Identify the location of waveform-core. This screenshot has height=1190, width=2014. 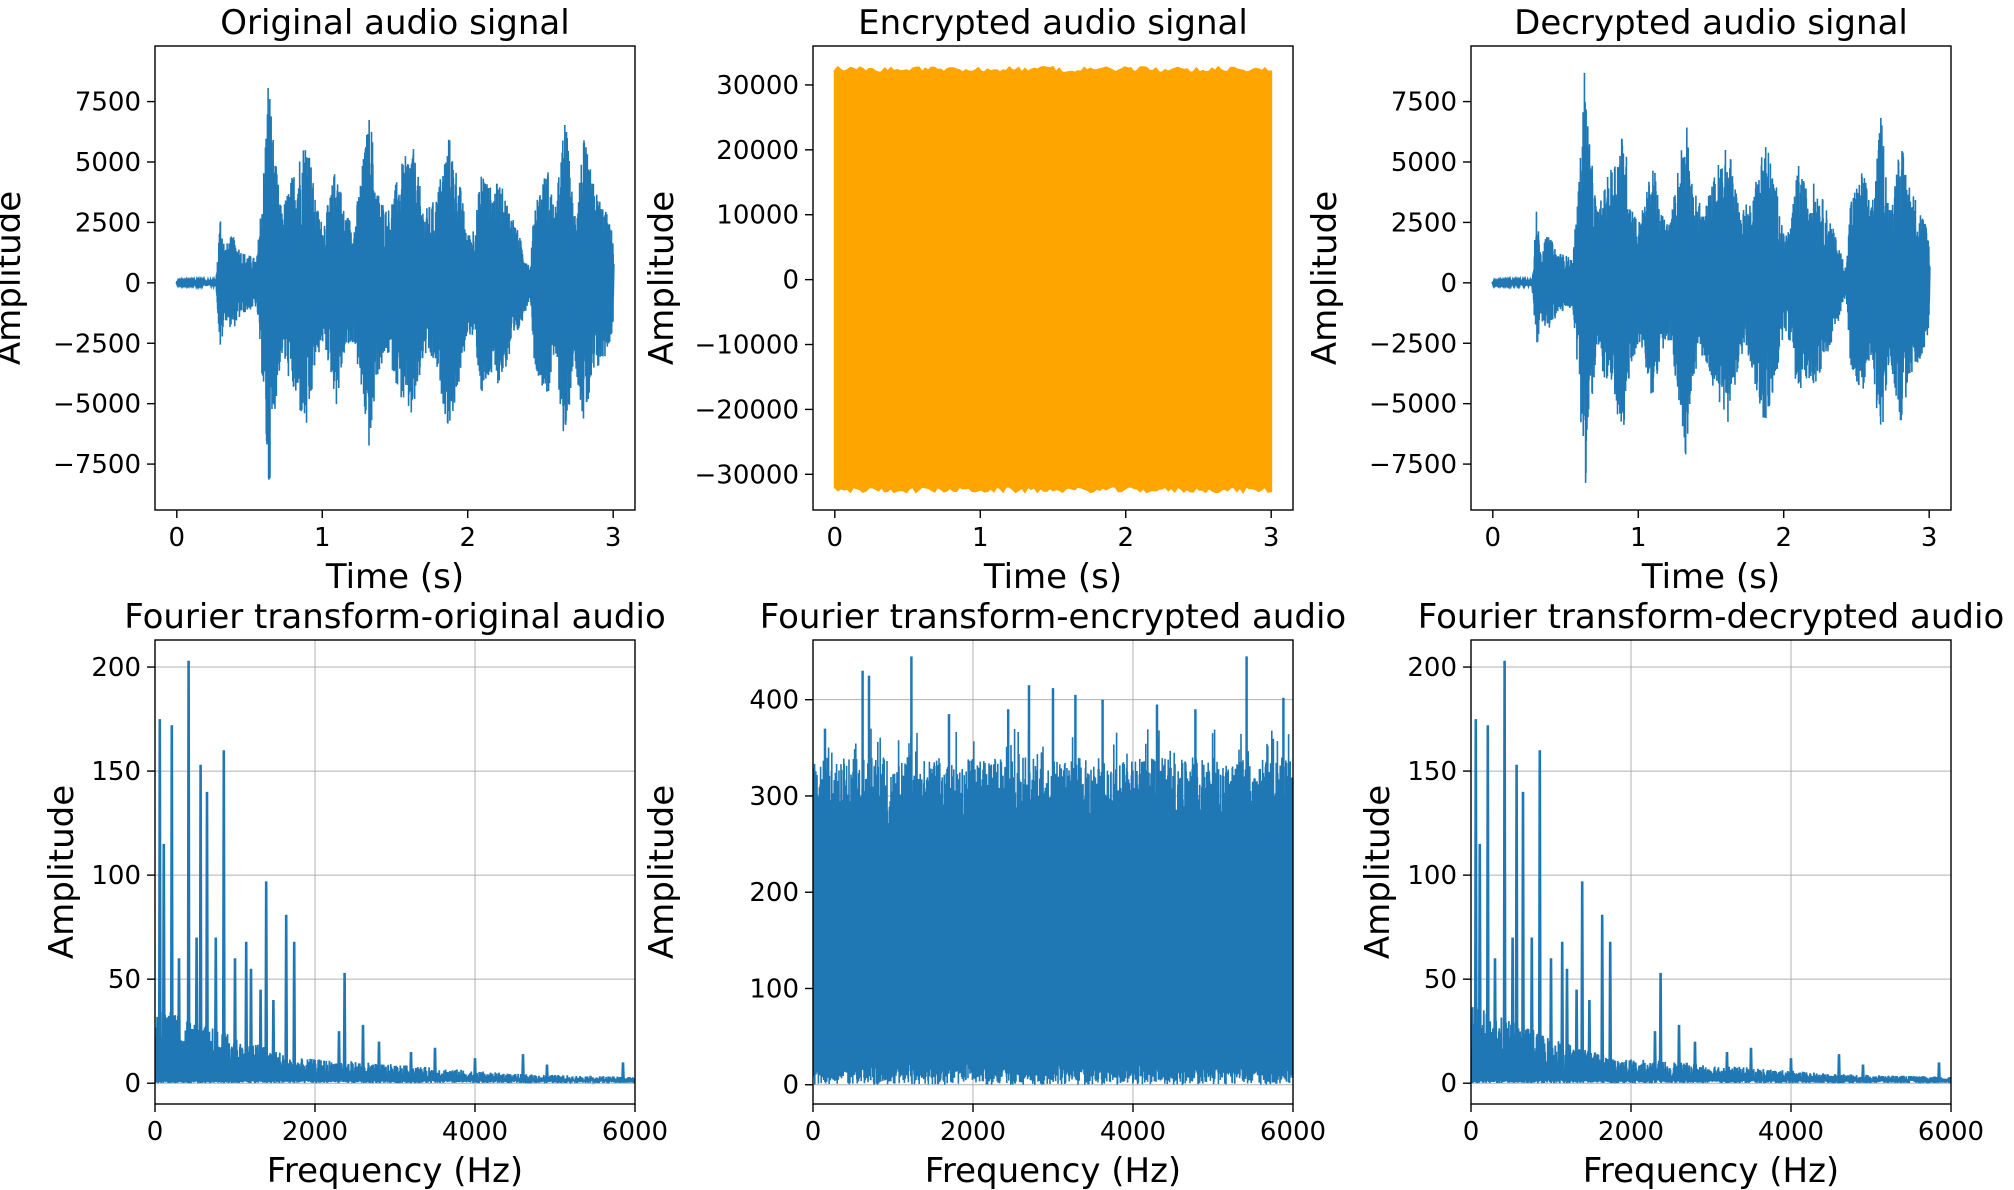
(395, 279).